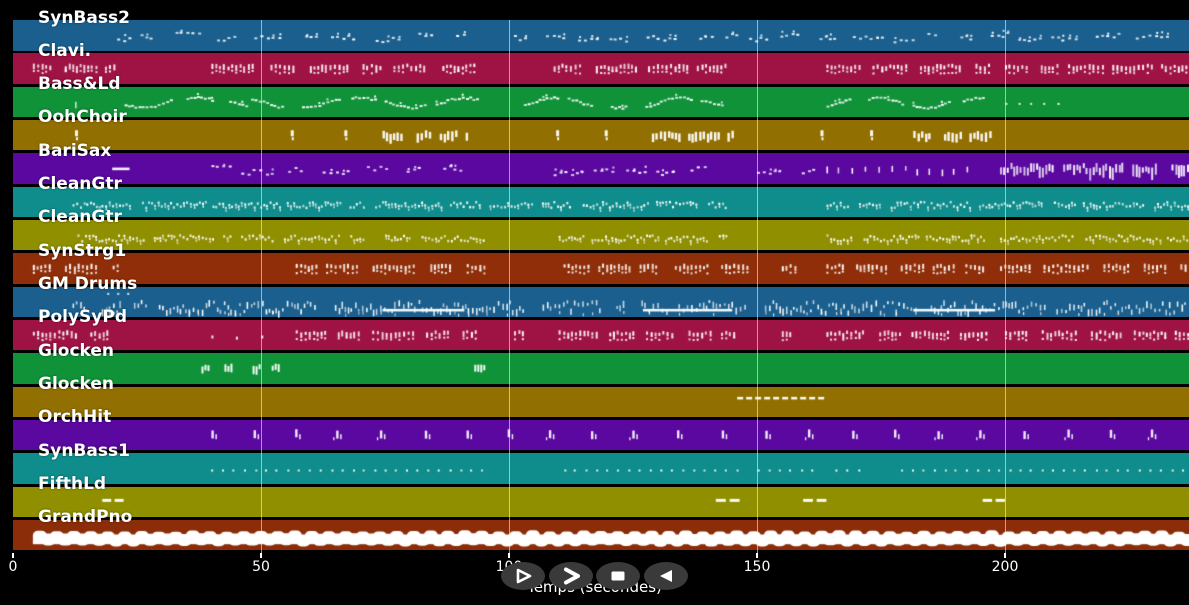 The image size is (1189, 605). Describe the element at coordinates (65, 50) in the screenshot. I see `track-label: Clavi.` at that location.